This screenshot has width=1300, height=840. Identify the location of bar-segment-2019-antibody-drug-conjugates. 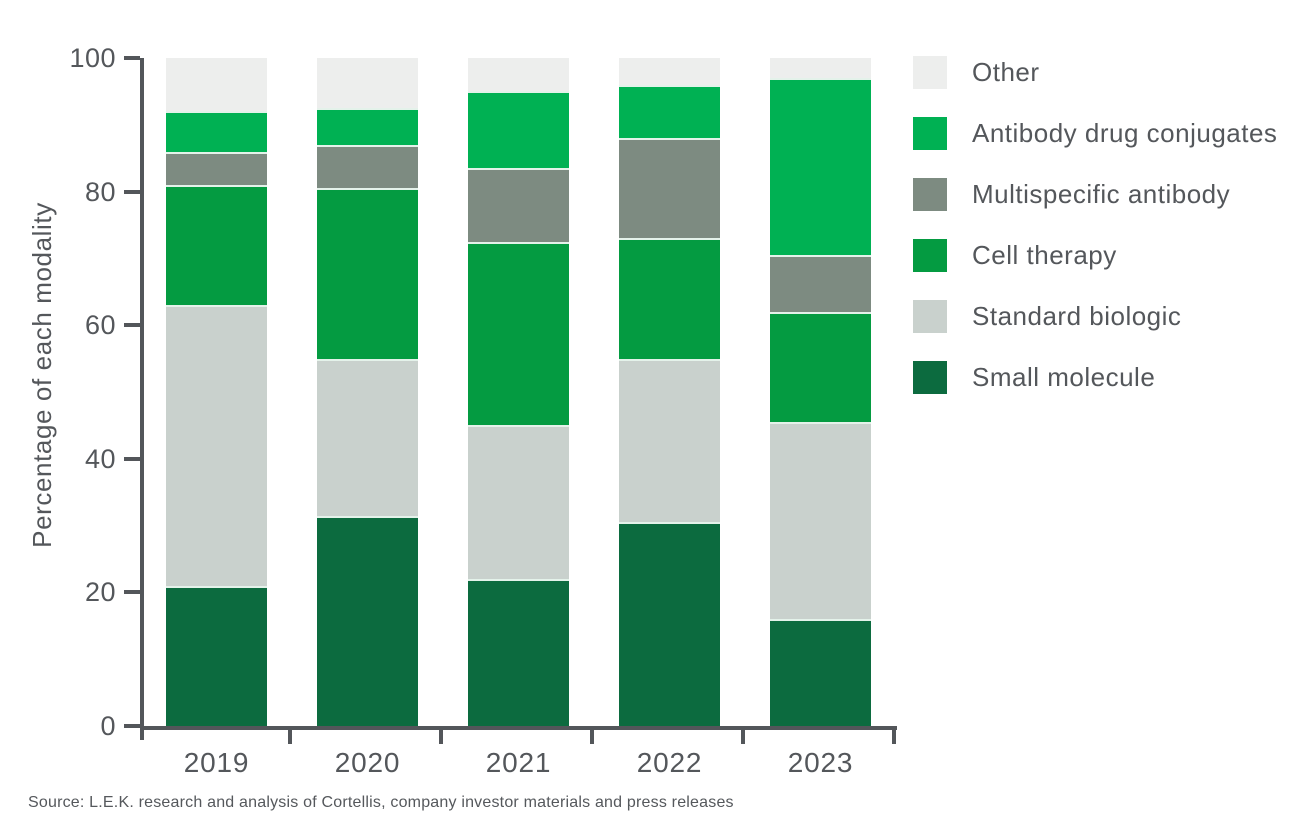
(216, 131).